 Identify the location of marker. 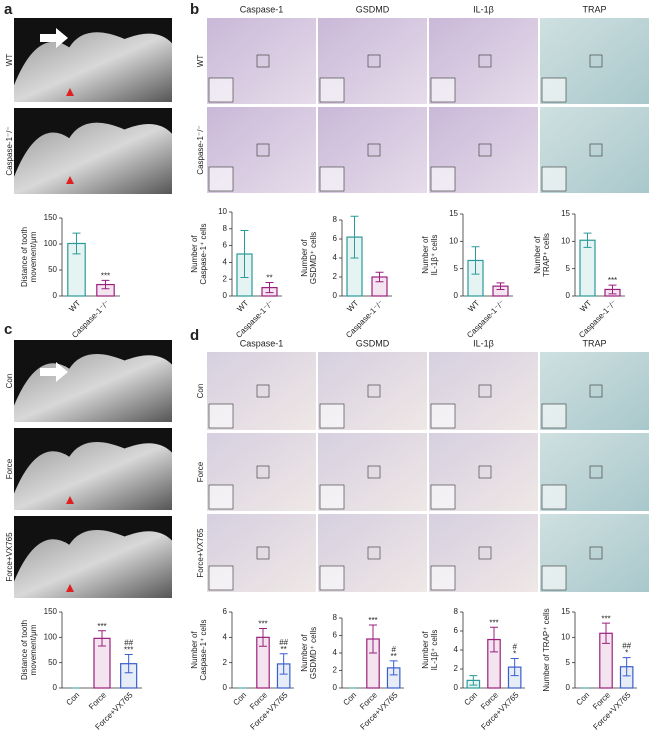
(70, 500).